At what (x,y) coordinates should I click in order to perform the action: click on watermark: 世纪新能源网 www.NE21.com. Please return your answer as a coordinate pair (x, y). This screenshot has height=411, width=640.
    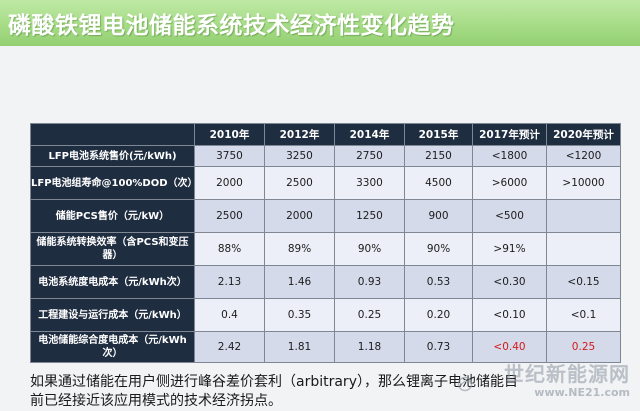
    Looking at the image, I should click on (547, 384).